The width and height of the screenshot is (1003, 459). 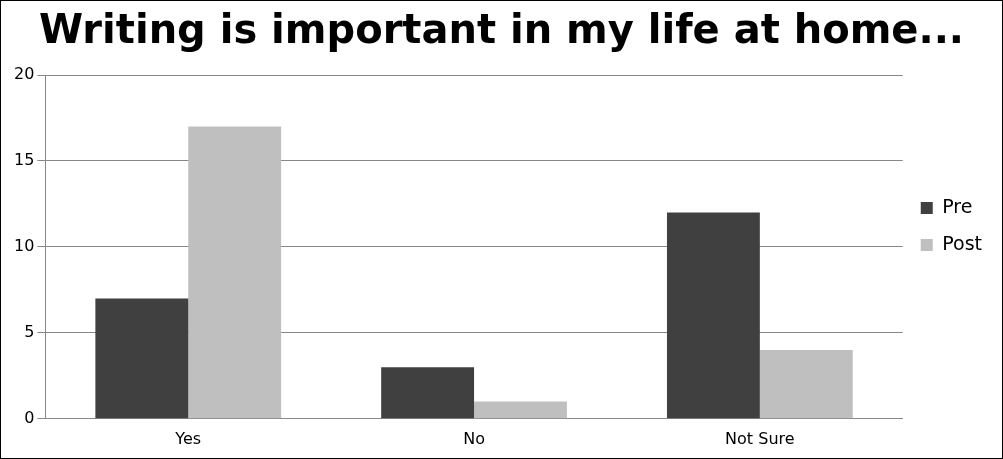 What do you see at coordinates (24, 246) in the screenshot?
I see `y-tick-label: 10` at bounding box center [24, 246].